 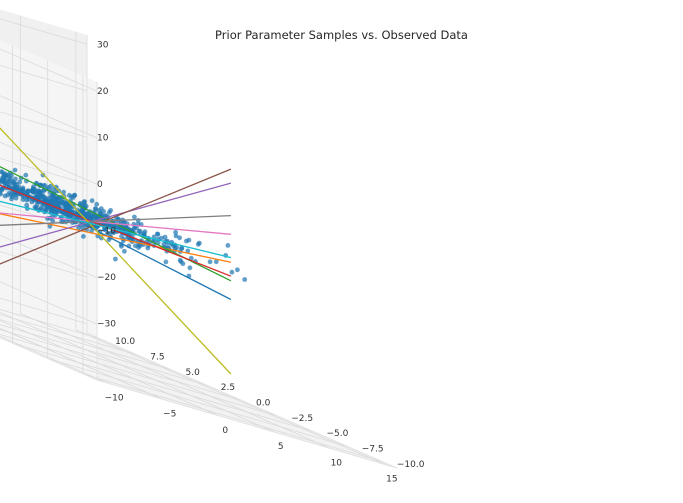 What do you see at coordinates (337, 463) in the screenshot?
I see `x-tick-label: 10` at bounding box center [337, 463].